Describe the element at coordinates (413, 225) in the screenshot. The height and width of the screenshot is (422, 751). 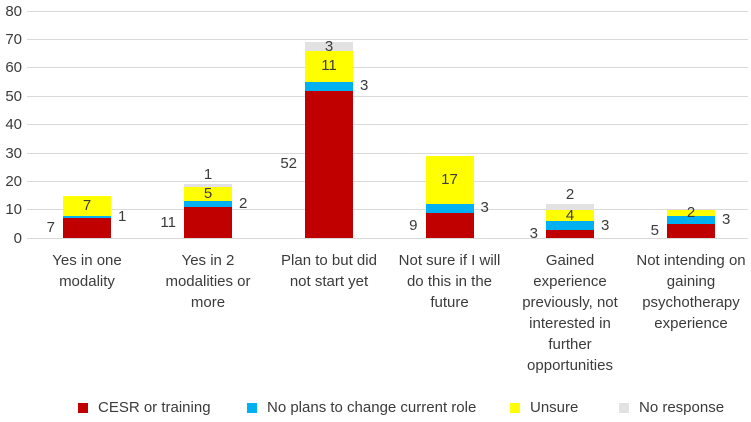
I see `data-label: 9` at that location.